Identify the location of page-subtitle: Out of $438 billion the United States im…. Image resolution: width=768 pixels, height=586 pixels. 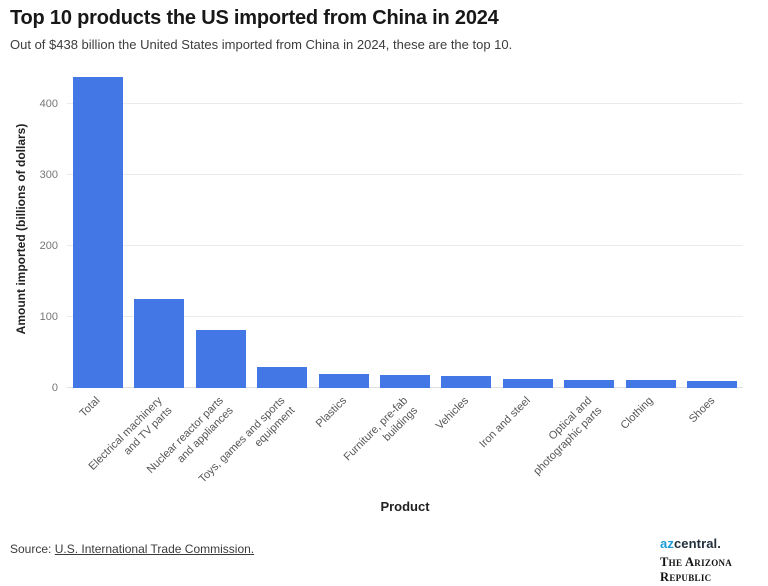
(261, 44).